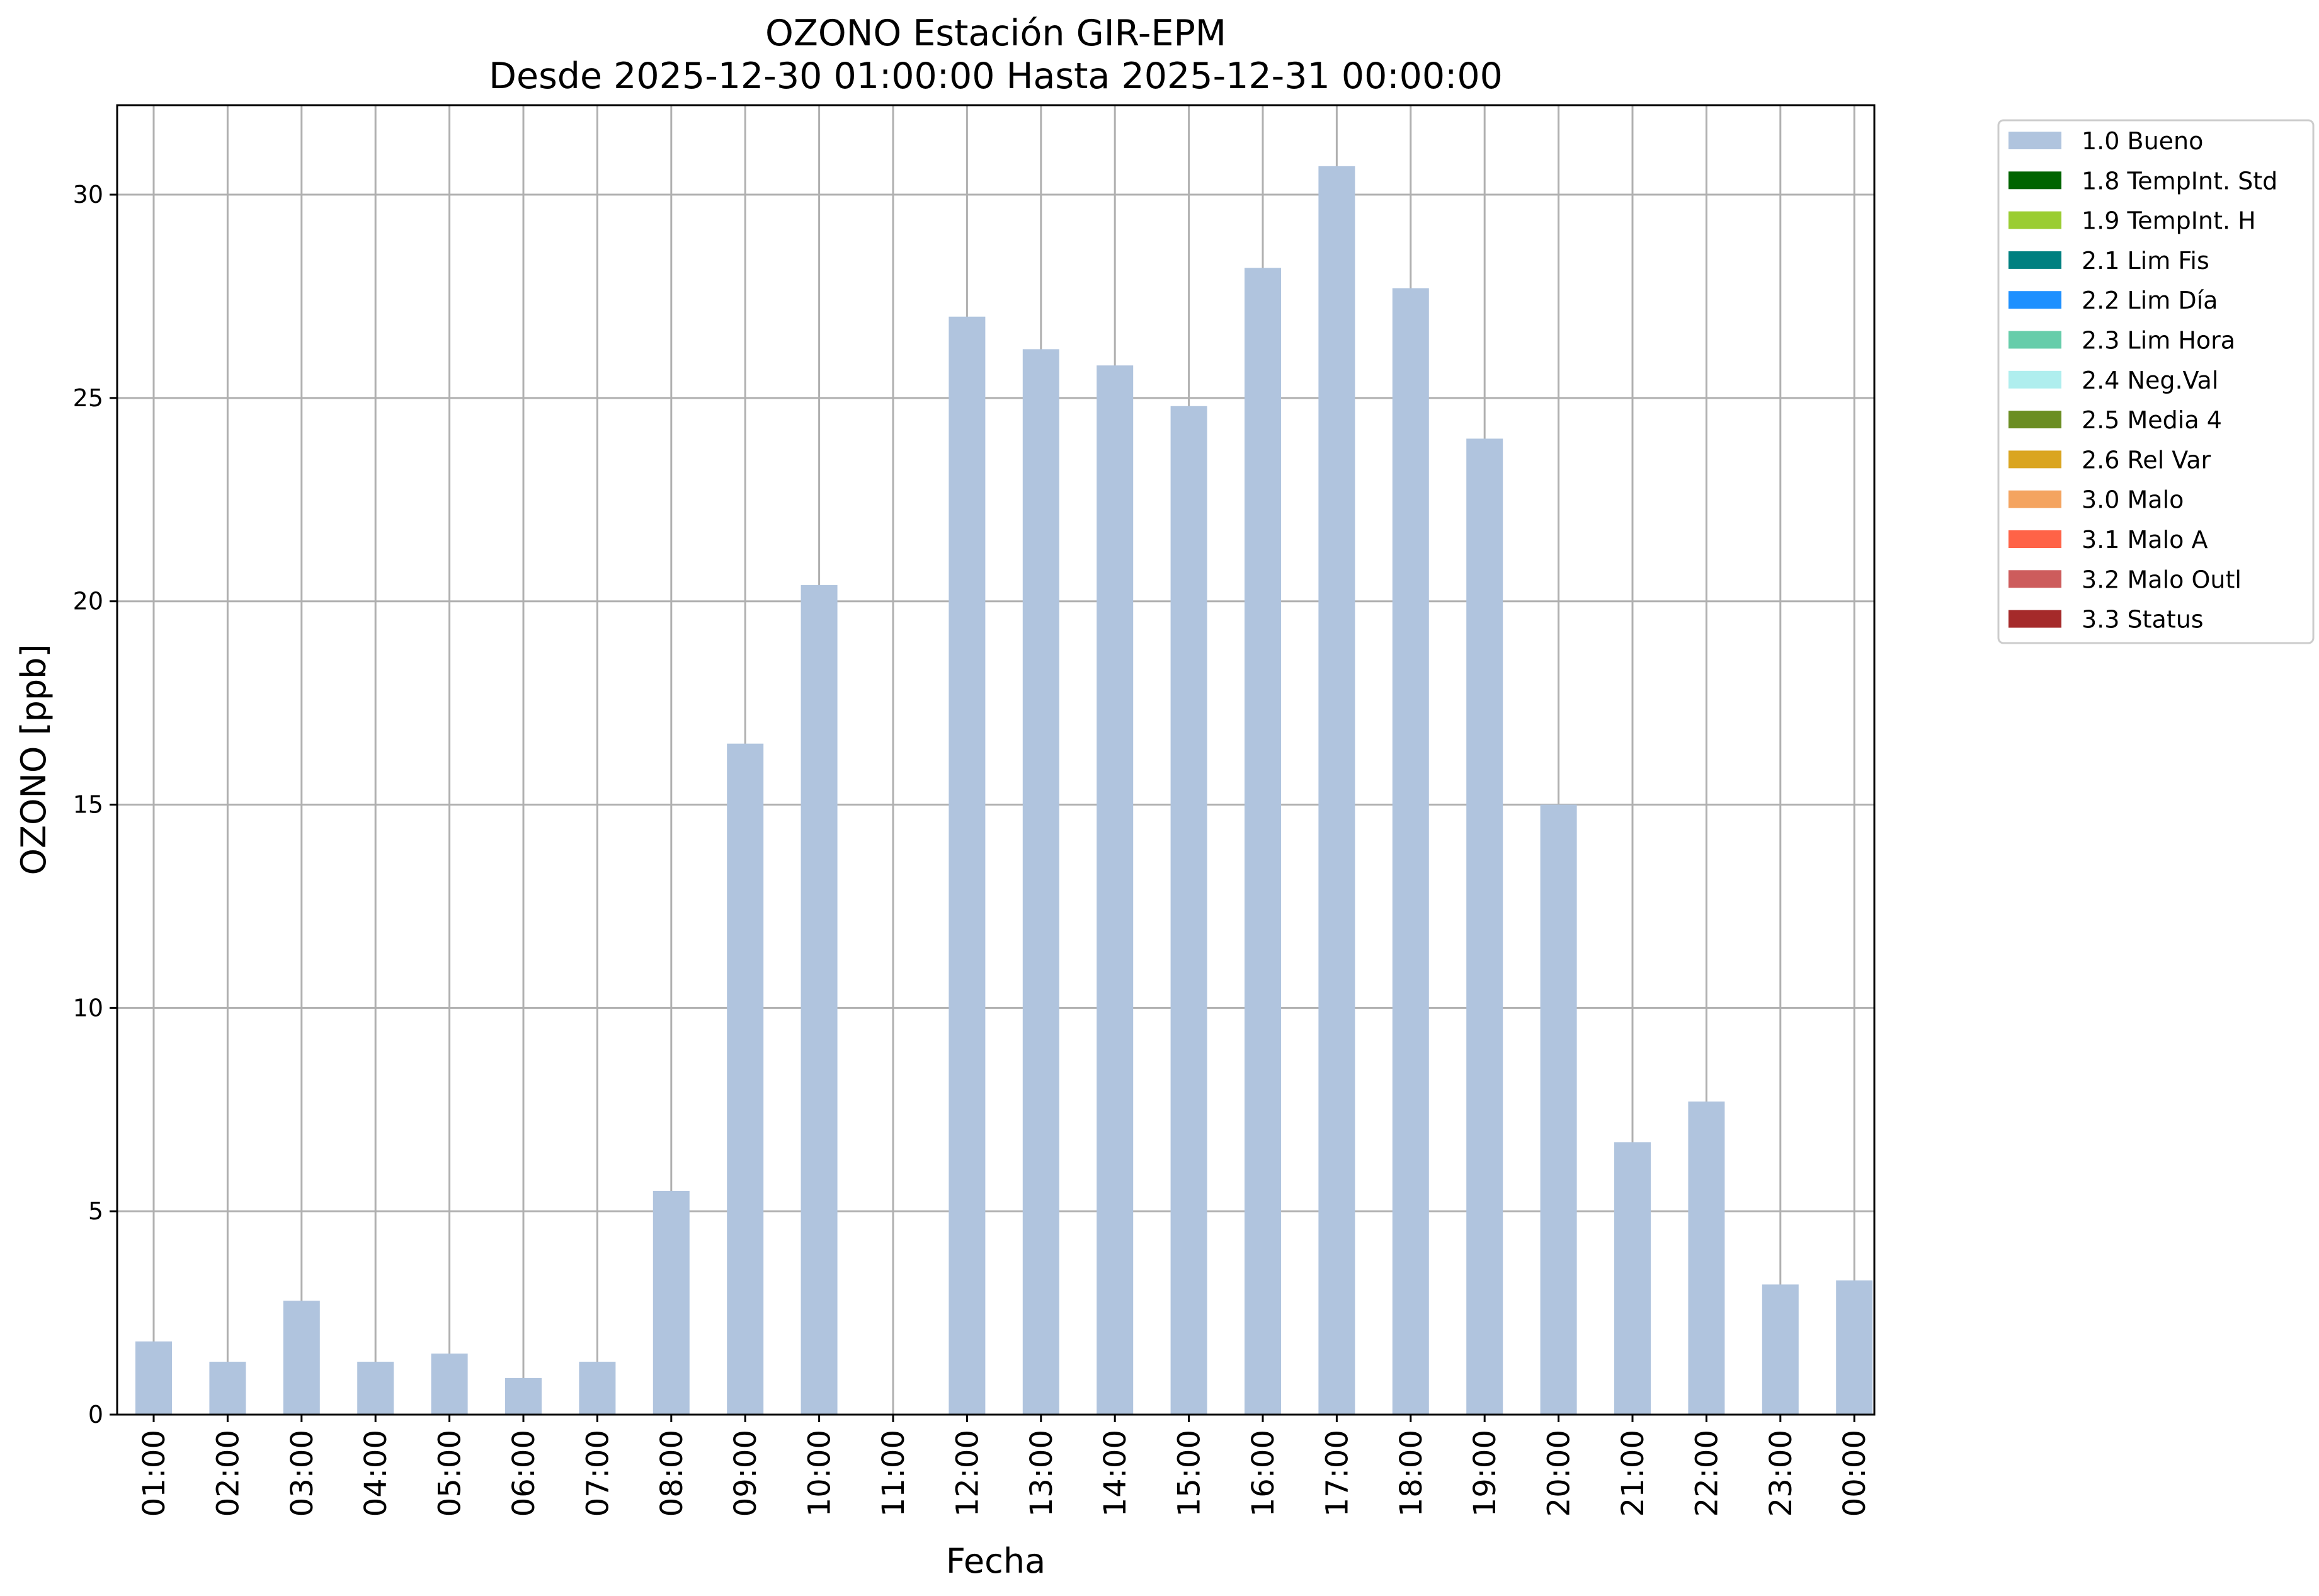  What do you see at coordinates (1041, 1473) in the screenshot?
I see `x-tick-label: 13:00` at bounding box center [1041, 1473].